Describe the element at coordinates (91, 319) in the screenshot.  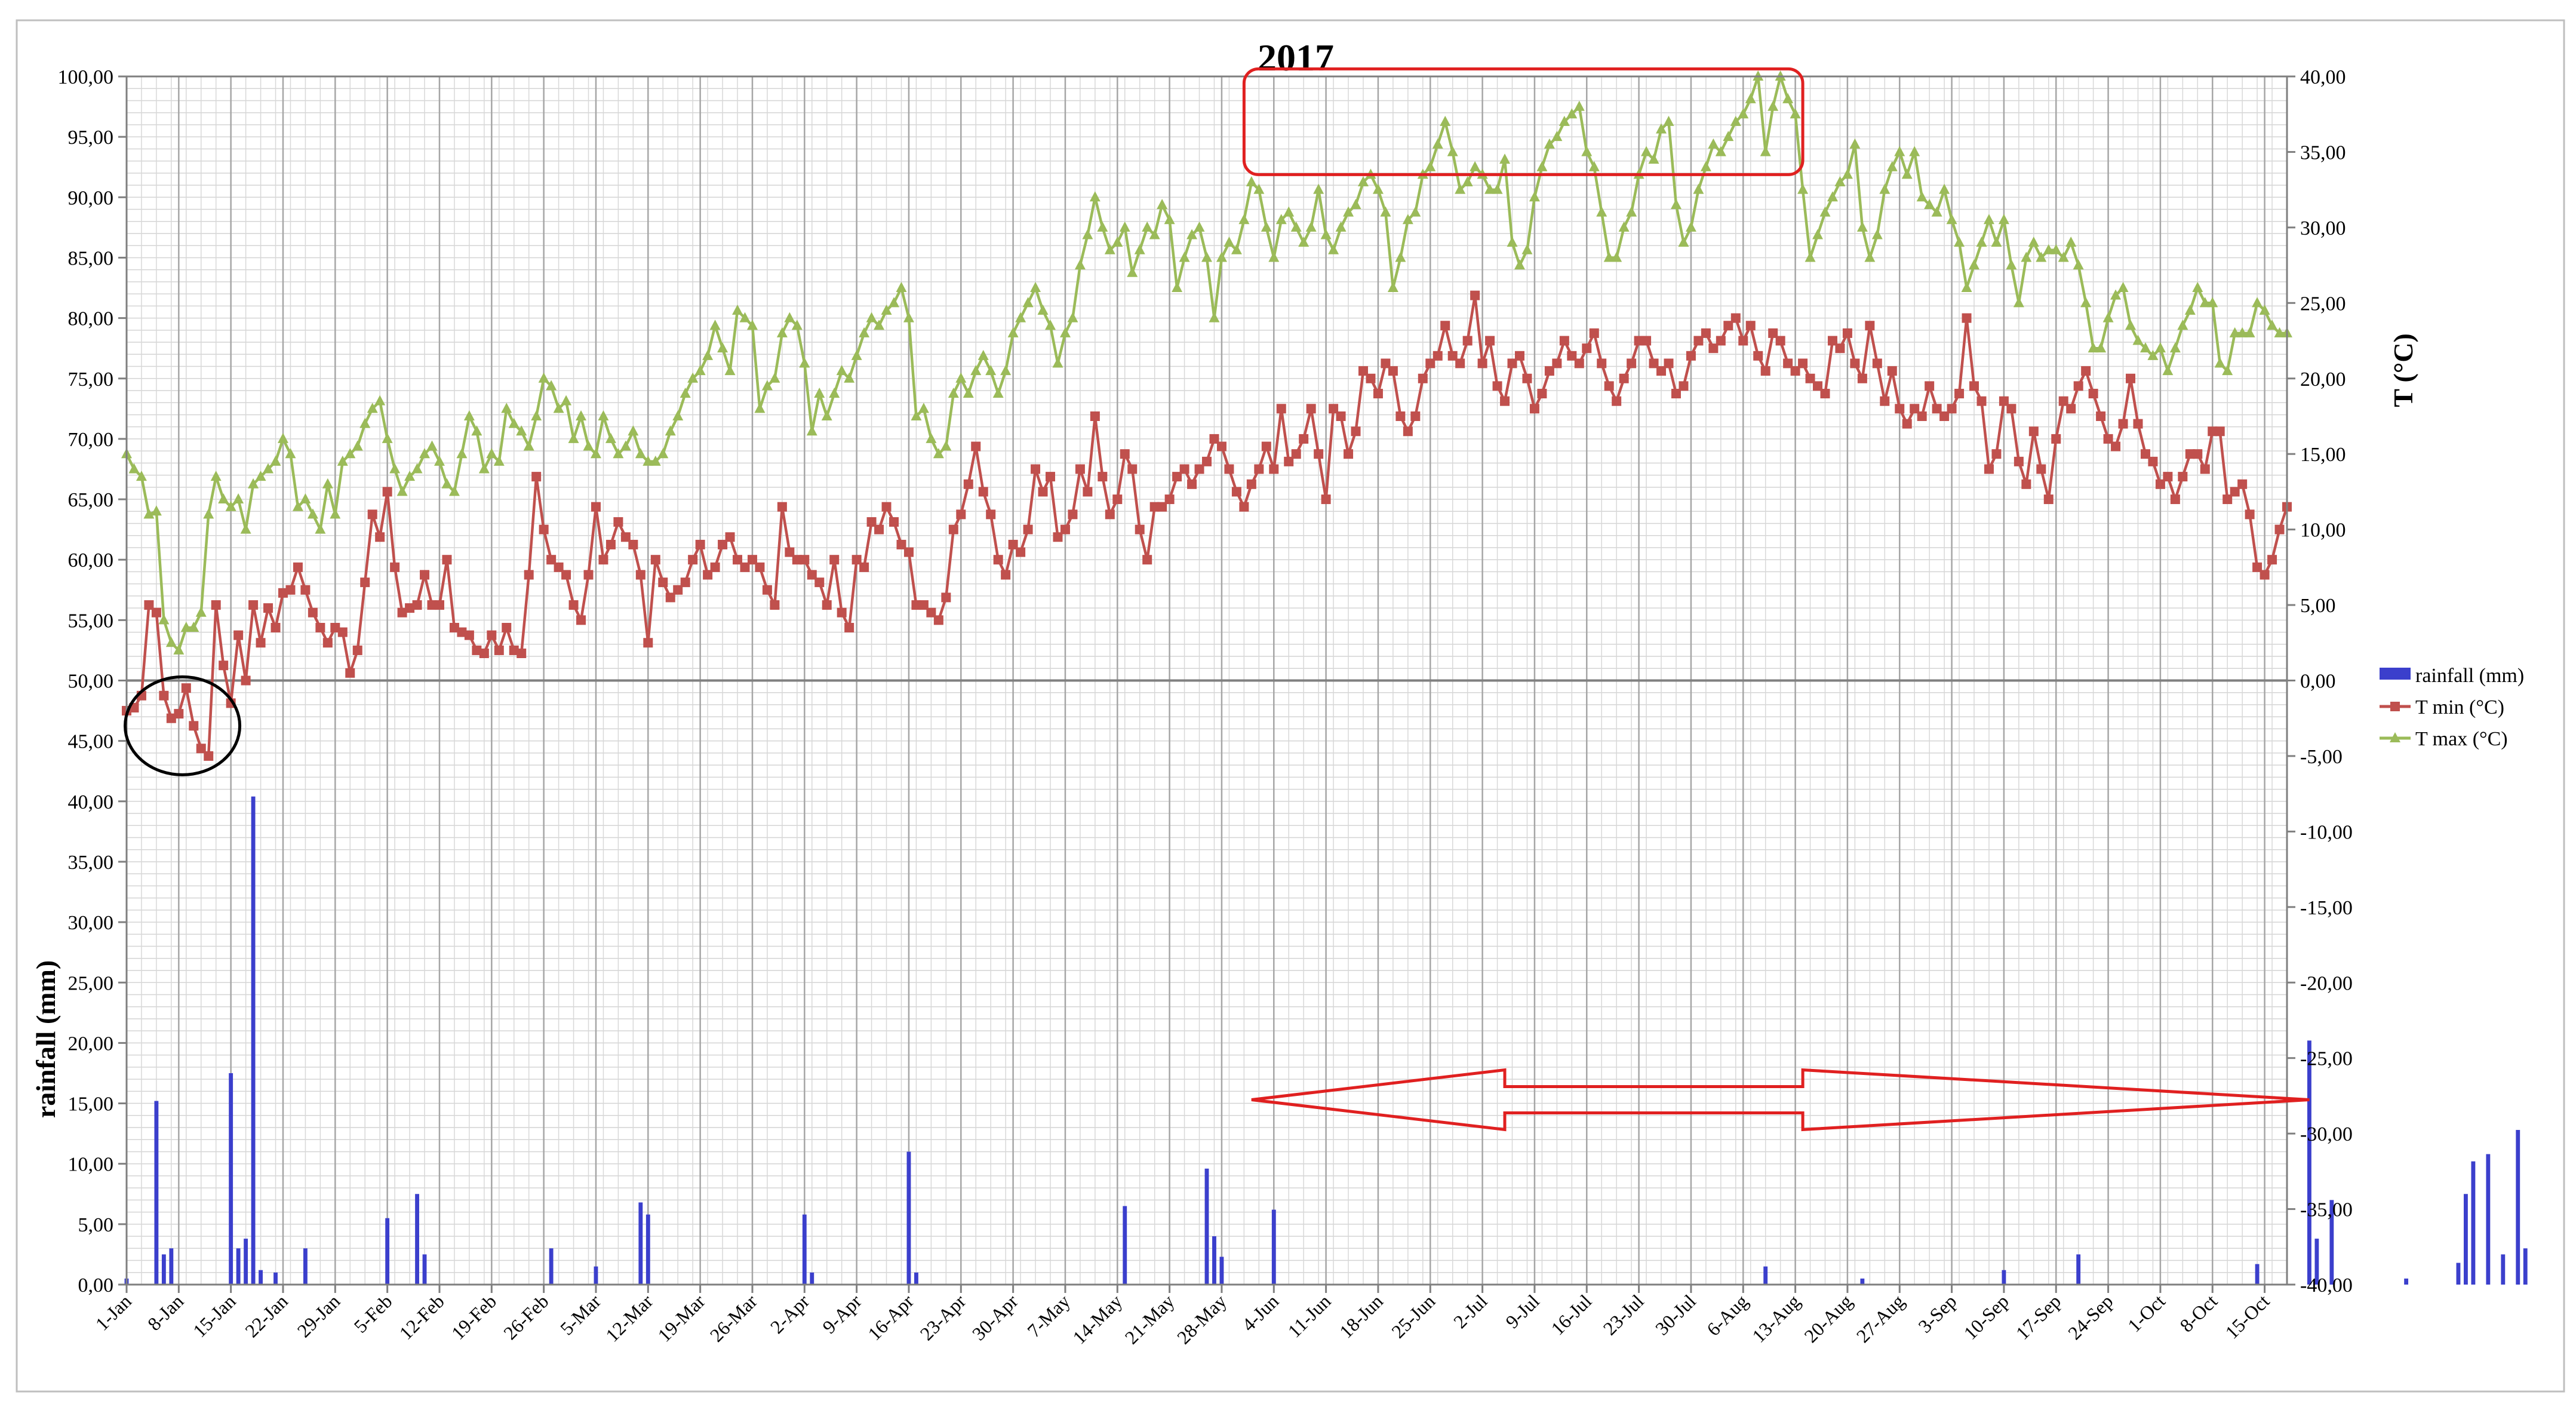
I see `left-axis-tick-label: 80,00` at that location.